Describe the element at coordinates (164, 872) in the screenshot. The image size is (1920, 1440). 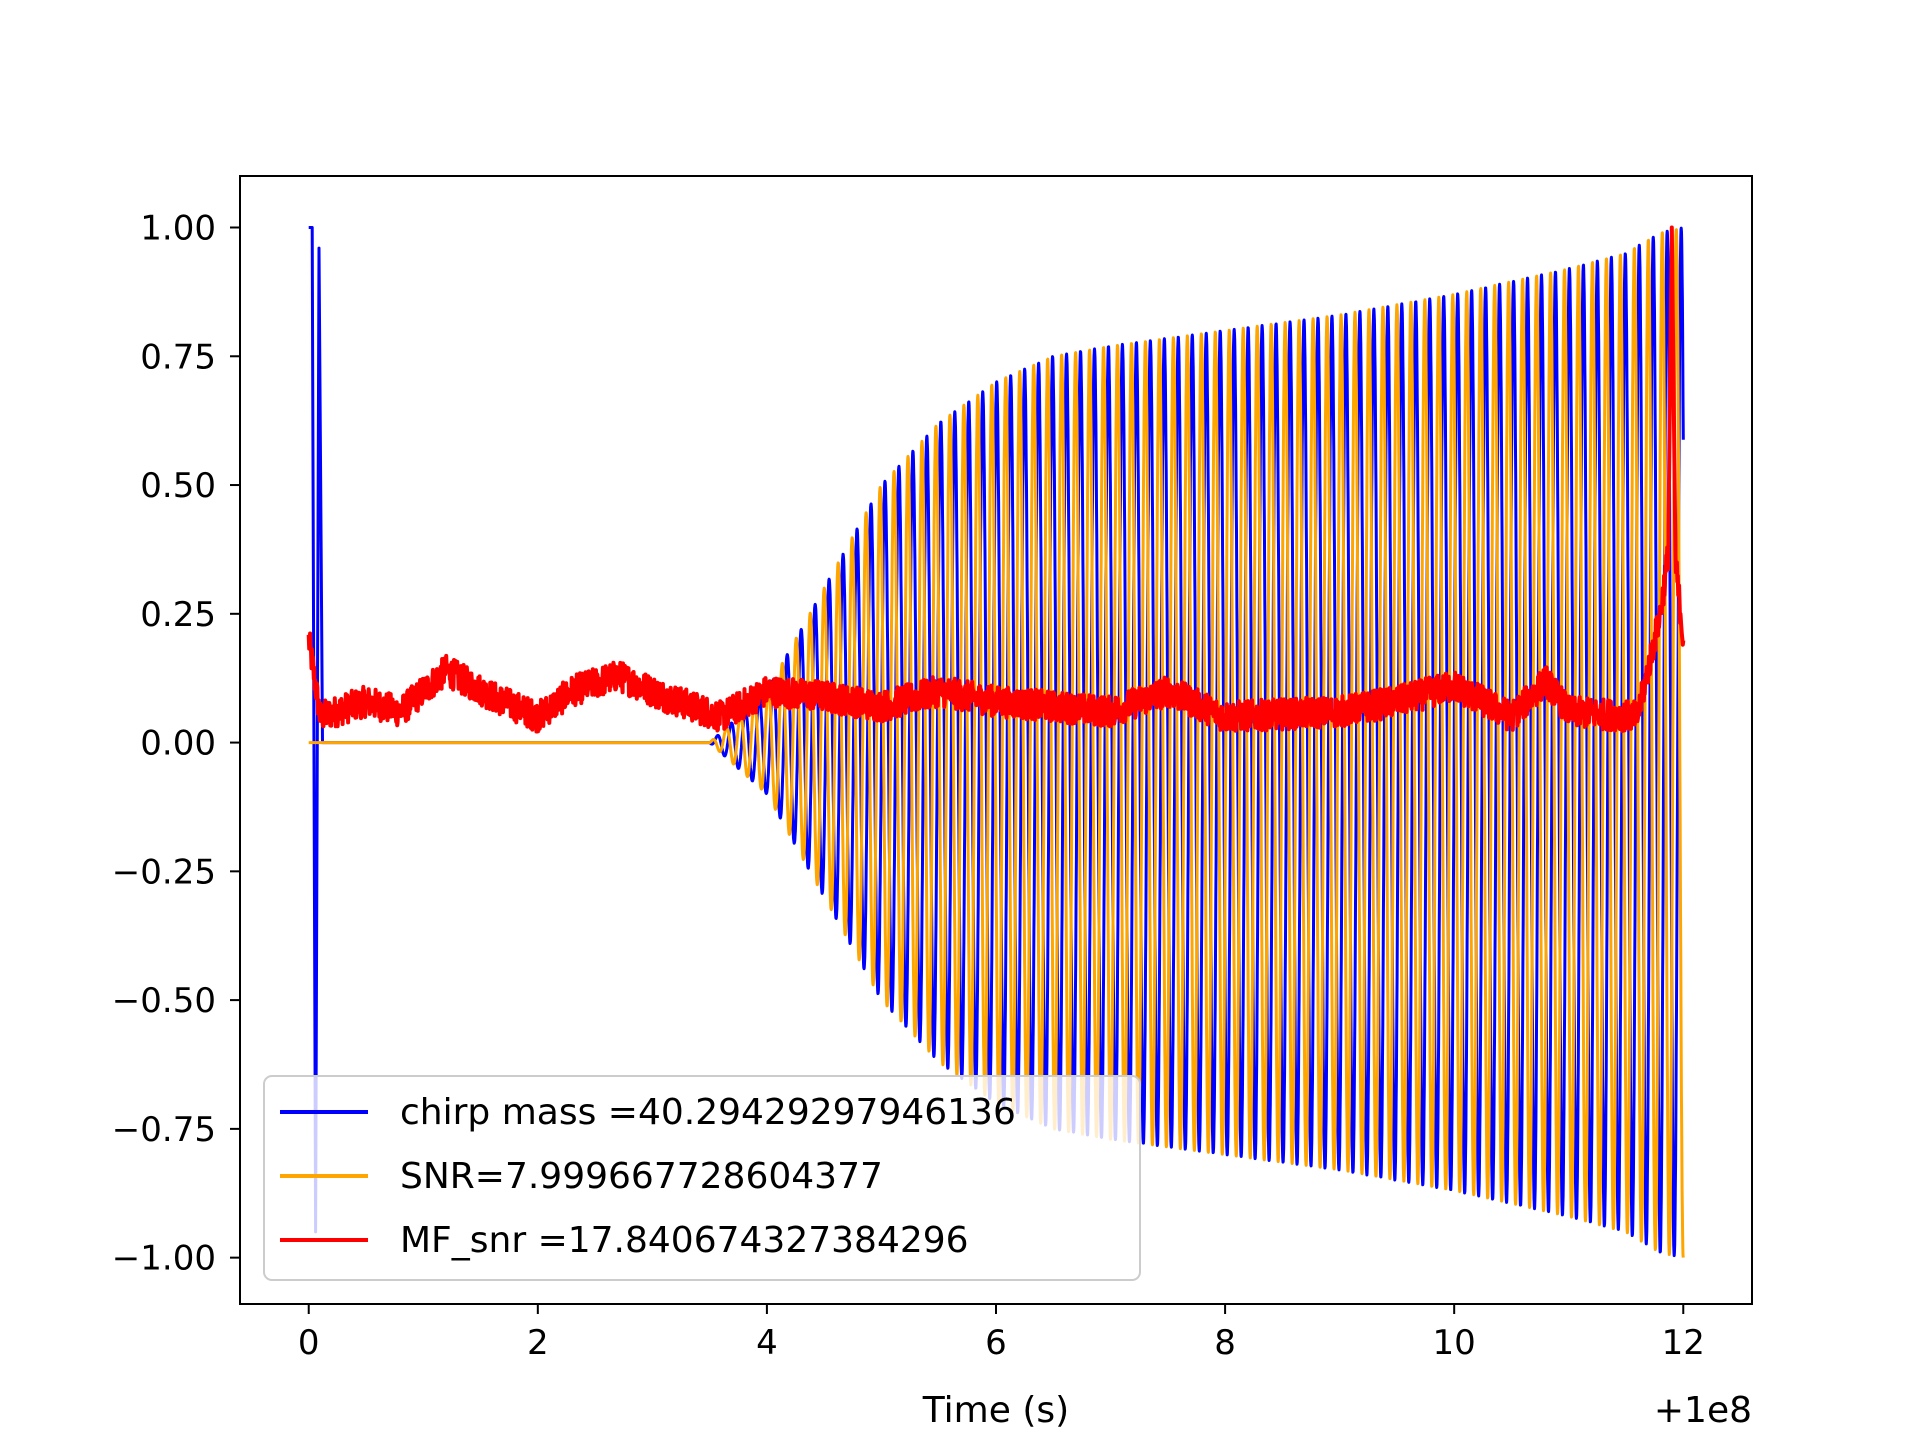
I see `y-tick-label: −0.25` at that location.